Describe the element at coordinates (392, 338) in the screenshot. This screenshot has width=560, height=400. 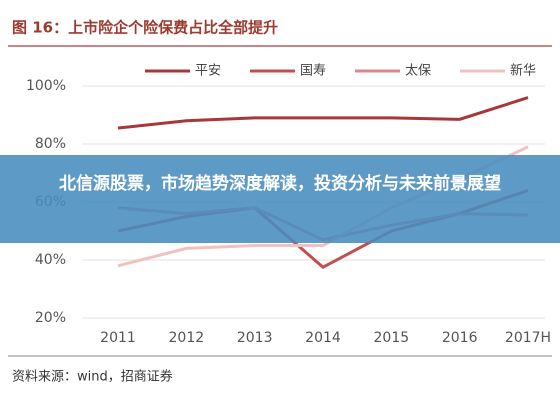
I see `x-tick-label: 2015` at that location.